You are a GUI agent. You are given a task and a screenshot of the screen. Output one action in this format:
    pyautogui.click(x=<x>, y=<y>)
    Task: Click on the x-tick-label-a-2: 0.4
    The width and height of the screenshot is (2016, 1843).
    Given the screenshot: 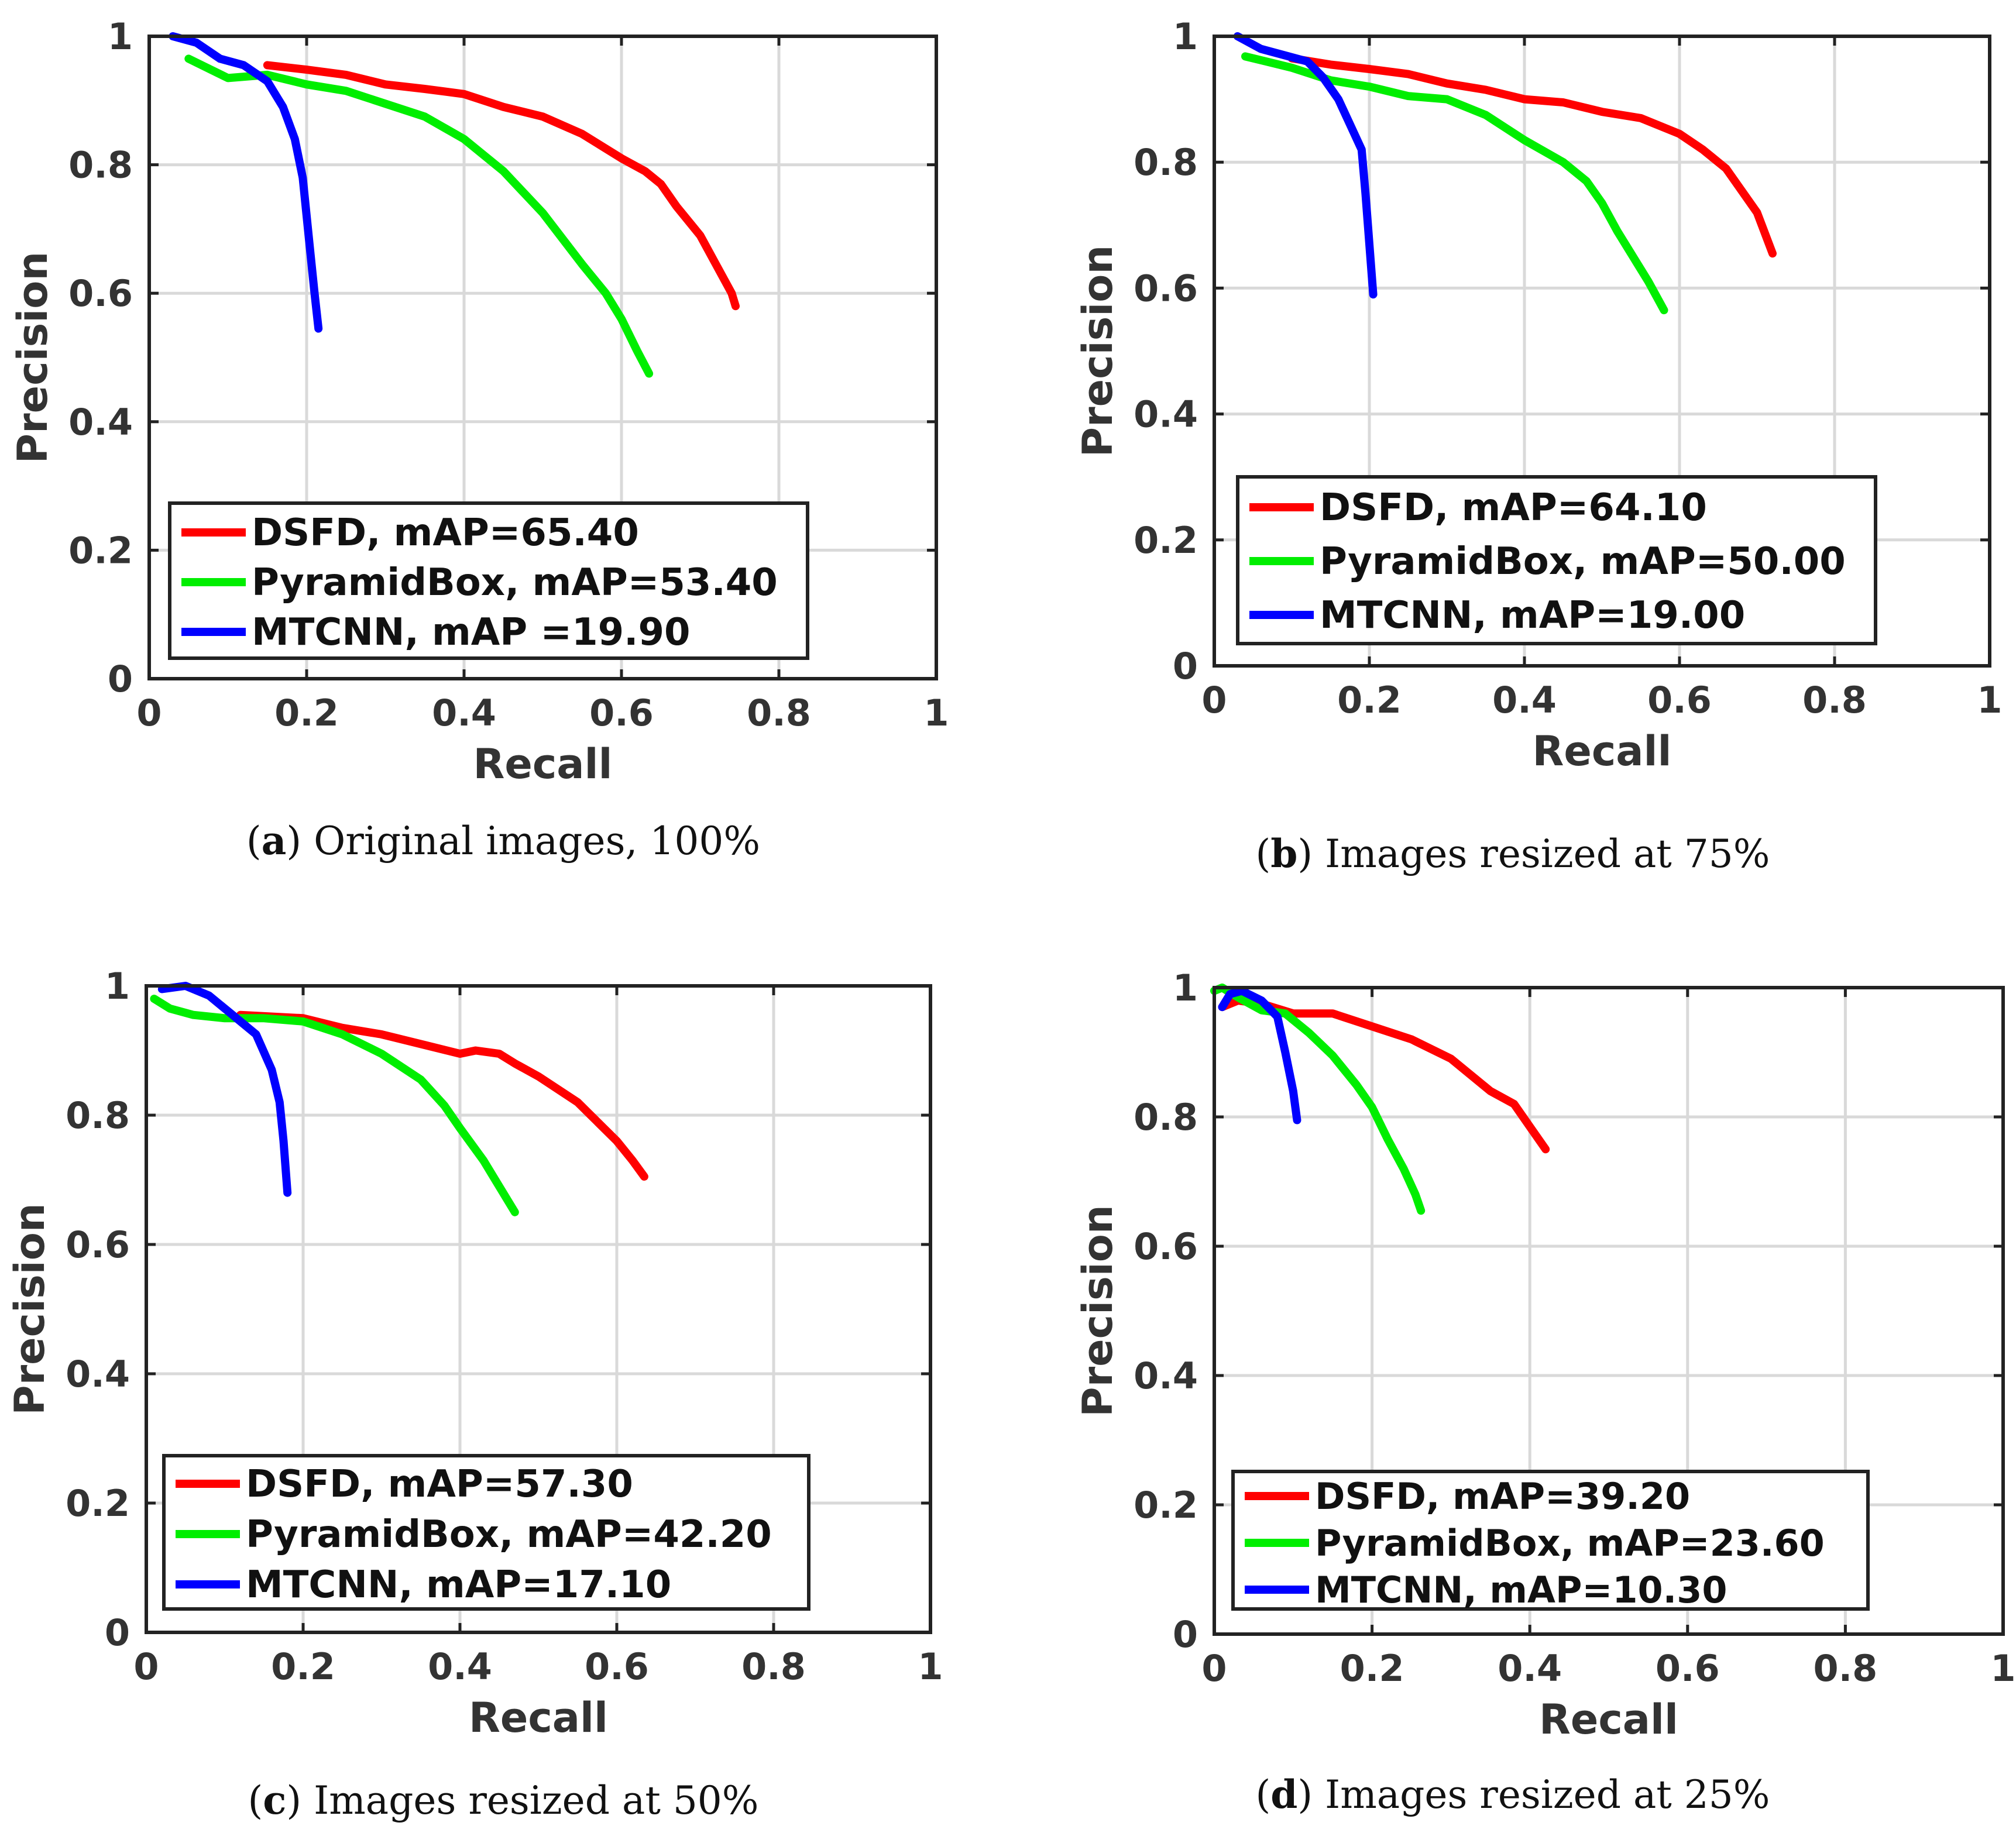 What is the action you would take?
    pyautogui.click(x=464, y=713)
    